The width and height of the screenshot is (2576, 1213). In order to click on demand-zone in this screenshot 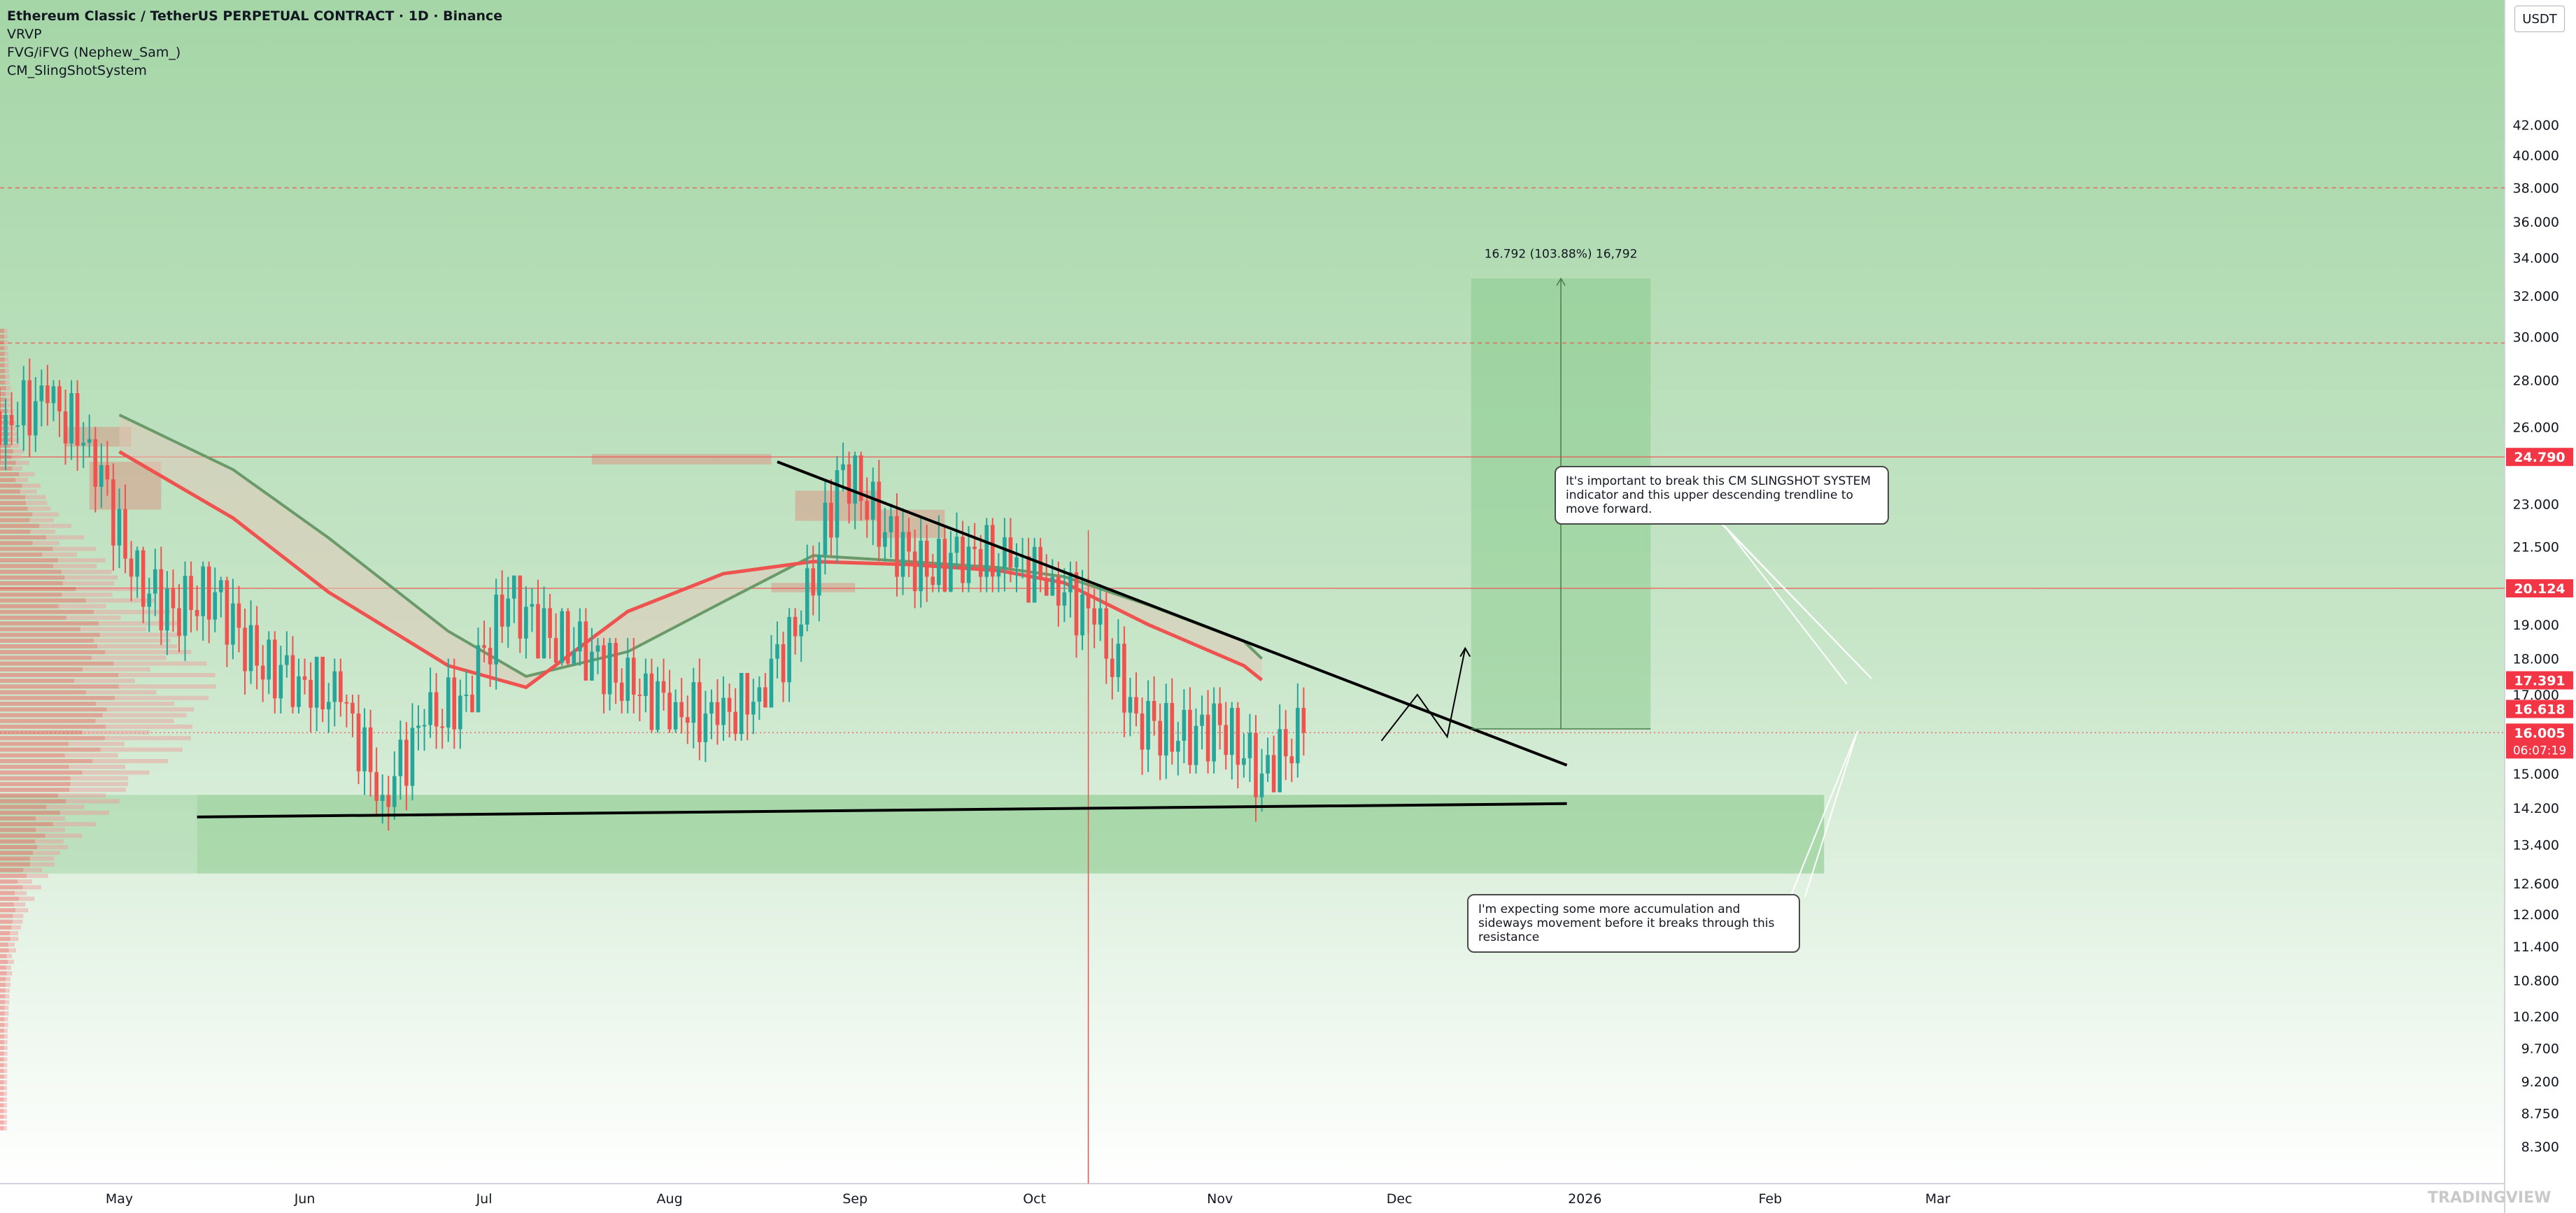, I will do `click(1011, 835)`.